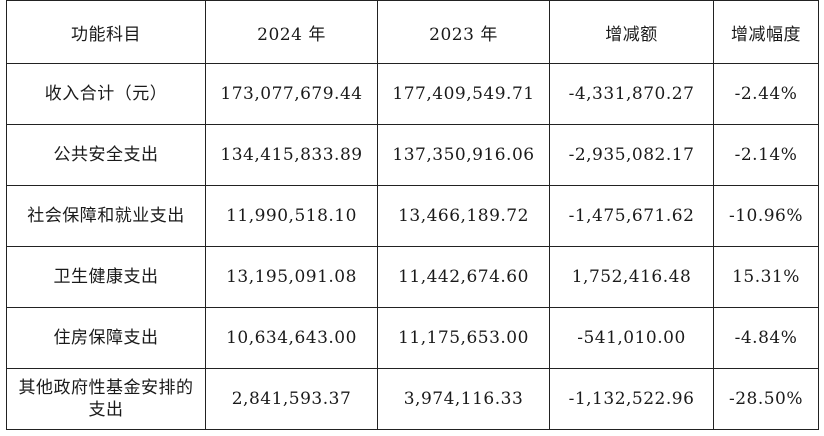 The height and width of the screenshot is (436, 824). I want to click on table-header-row: 功能科目 2024 年 2023 年 增减额 增减幅度, so click(412, 32).